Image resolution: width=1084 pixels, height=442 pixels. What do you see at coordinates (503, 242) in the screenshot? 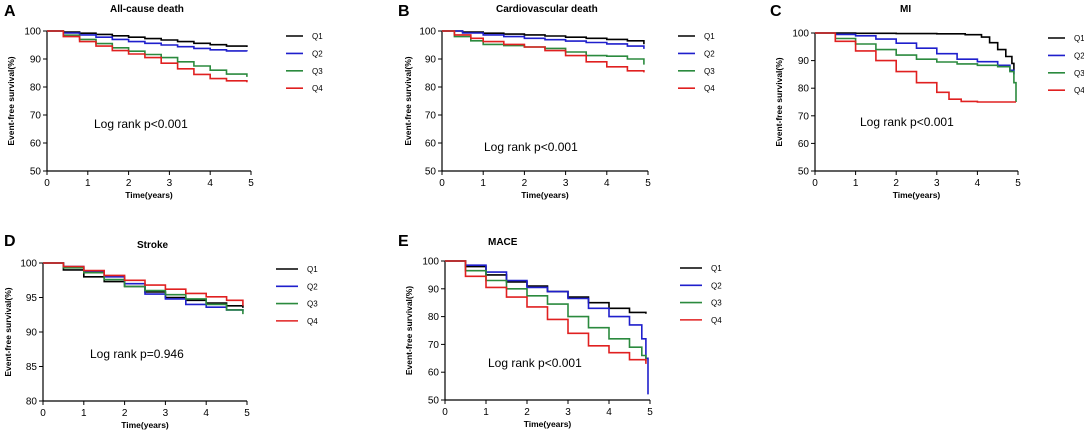
I see `panel-title: MACE` at bounding box center [503, 242].